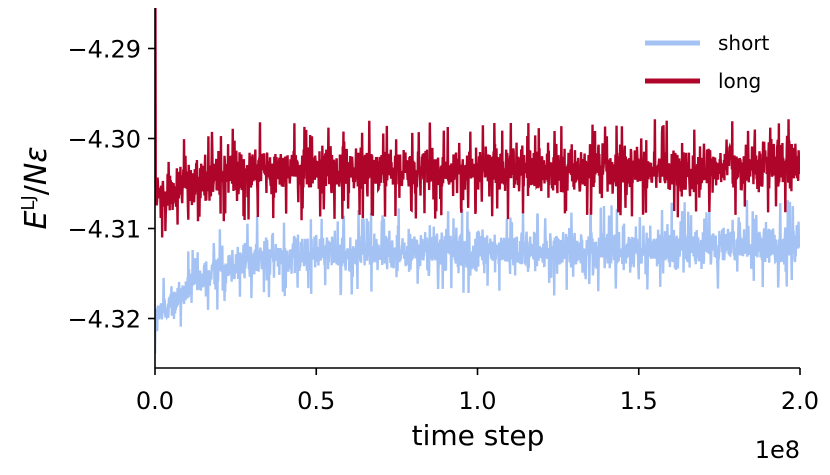 This screenshot has height=475, width=830. I want to click on y-tick-label: −4.31, so click(104, 230).